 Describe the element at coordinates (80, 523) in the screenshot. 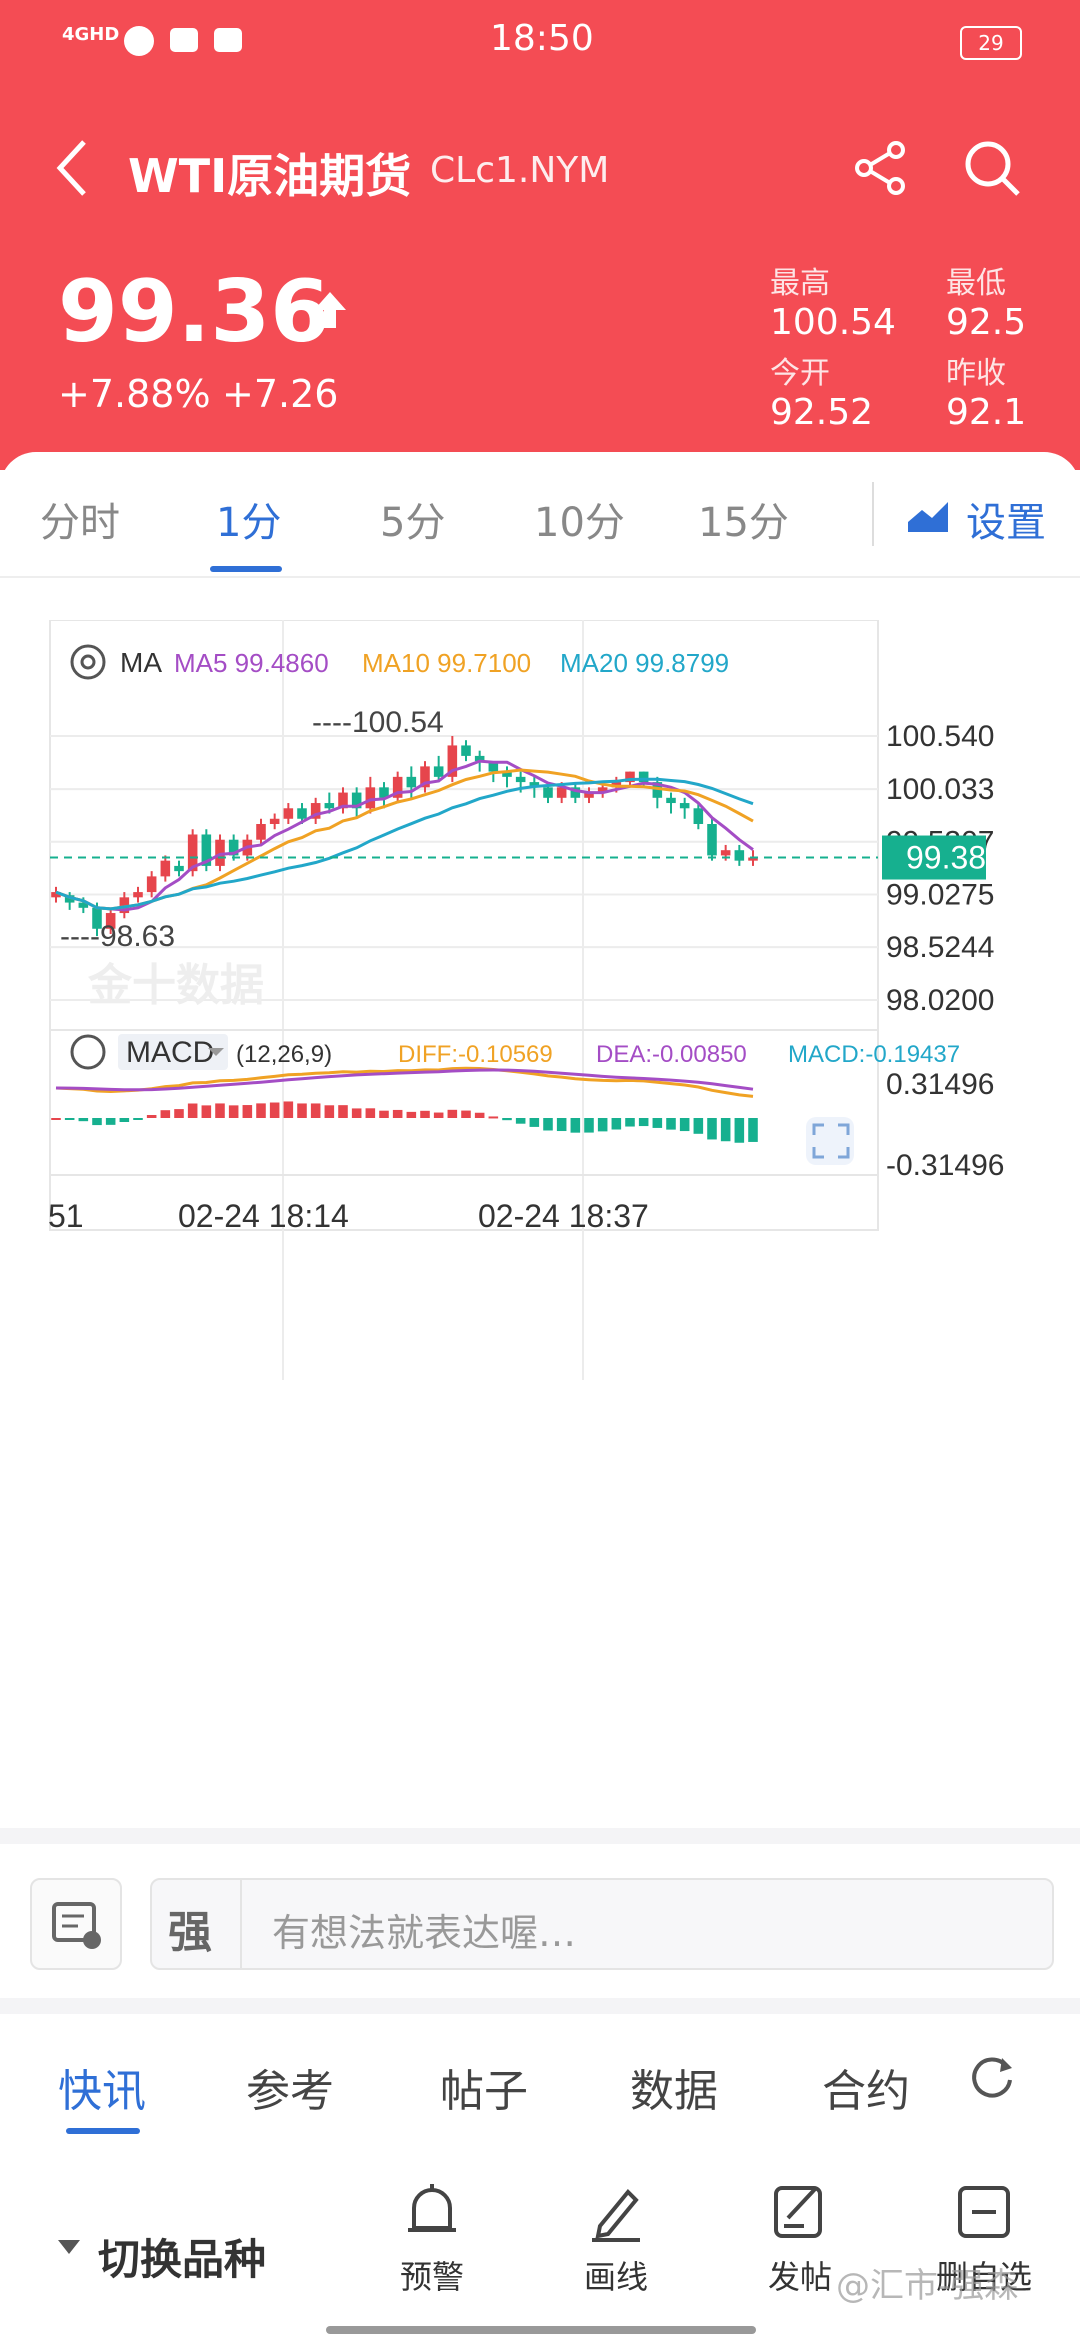

I see `tab-timeshare: 分时` at that location.